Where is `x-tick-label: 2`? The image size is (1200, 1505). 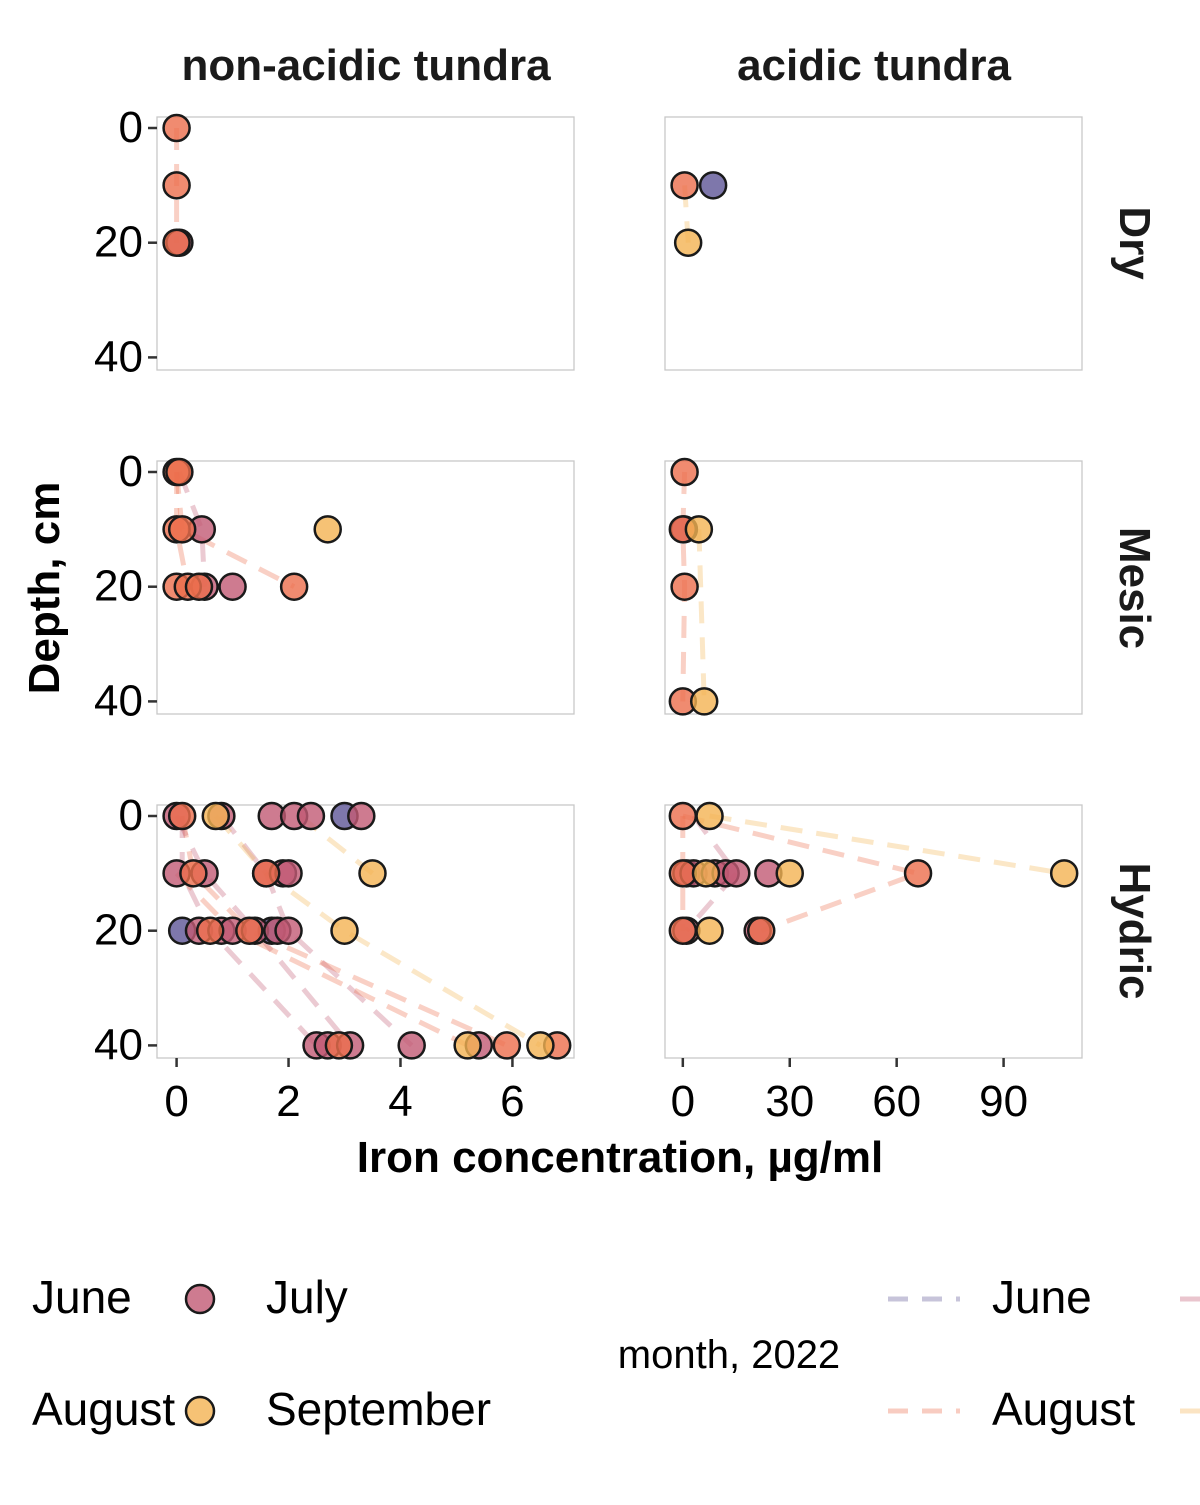 x-tick-label: 2 is located at coordinates (288, 1101).